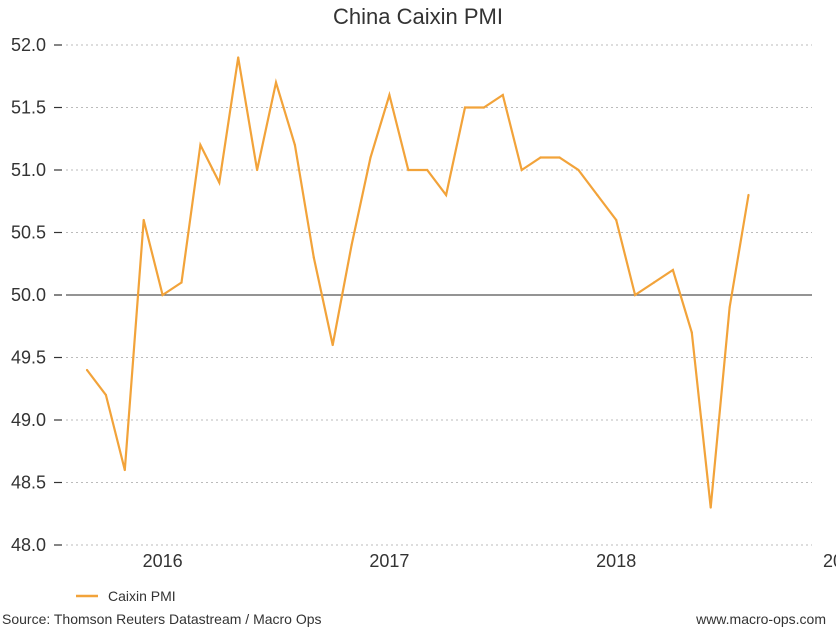 This screenshot has height=629, width=836. What do you see at coordinates (28, 170) in the screenshot?
I see `y-tick-label: 51.0` at bounding box center [28, 170].